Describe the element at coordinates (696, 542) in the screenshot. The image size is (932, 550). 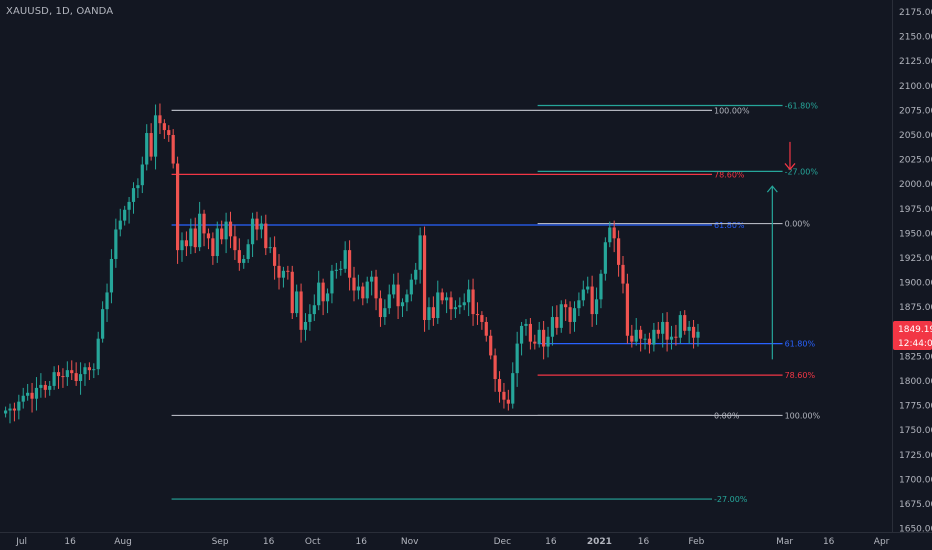
I see `time-tick-label: Feb` at that location.